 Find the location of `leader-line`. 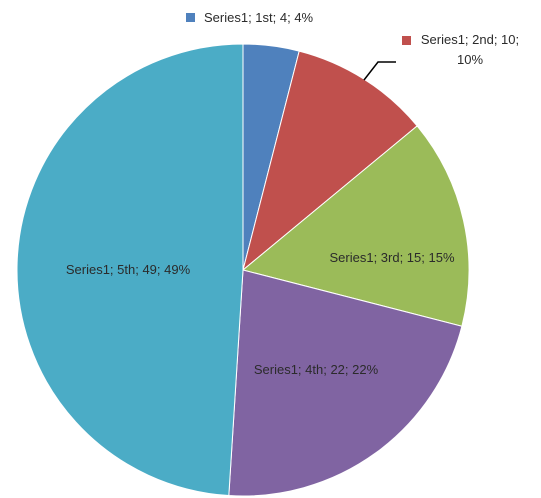

leader-line is located at coordinates (379, 71).